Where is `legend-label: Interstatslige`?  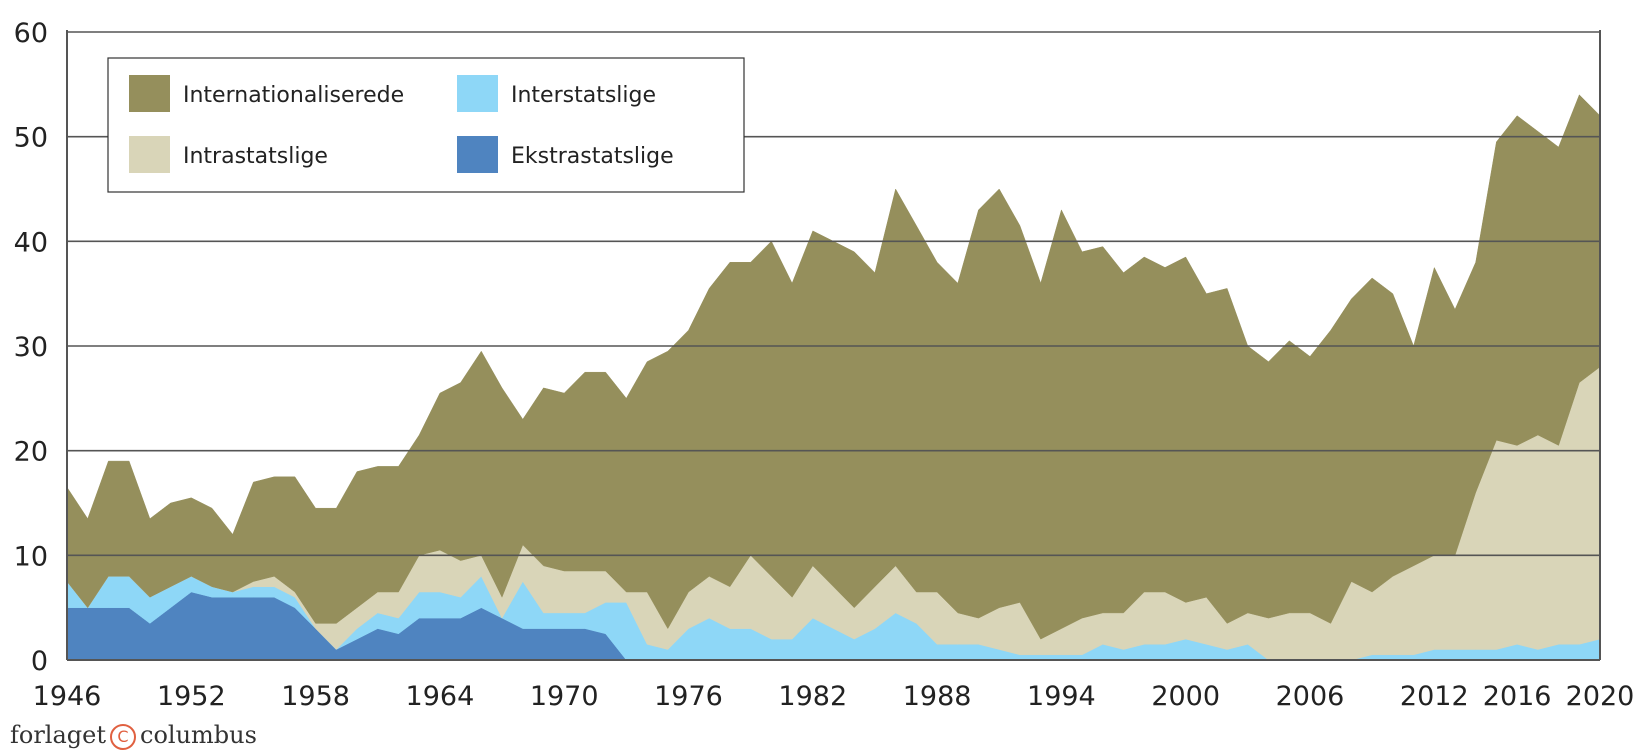
legend-label: Interstatslige is located at coordinates (583, 95).